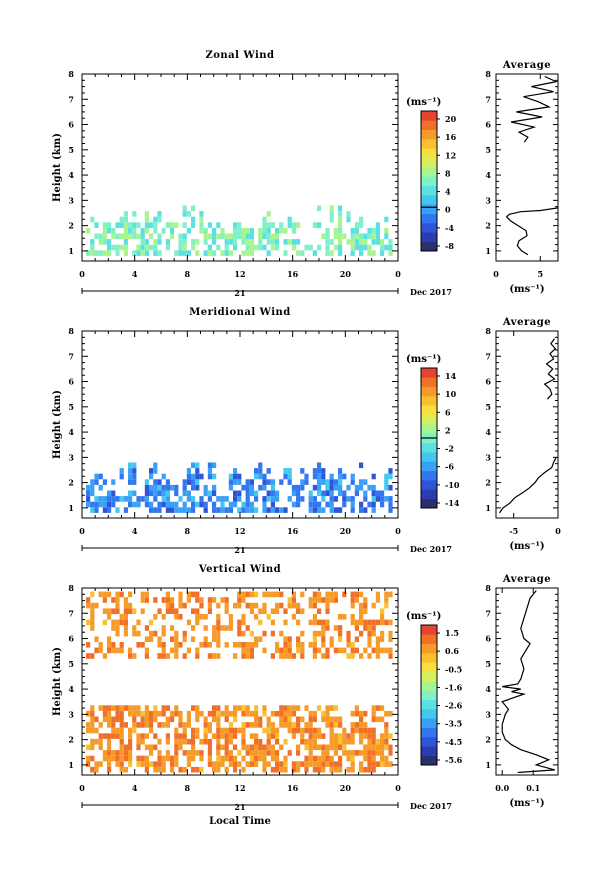 Image resolution: width=612 pixels, height=873 pixels. I want to click on y-tick-label: 7, so click(71, 356).